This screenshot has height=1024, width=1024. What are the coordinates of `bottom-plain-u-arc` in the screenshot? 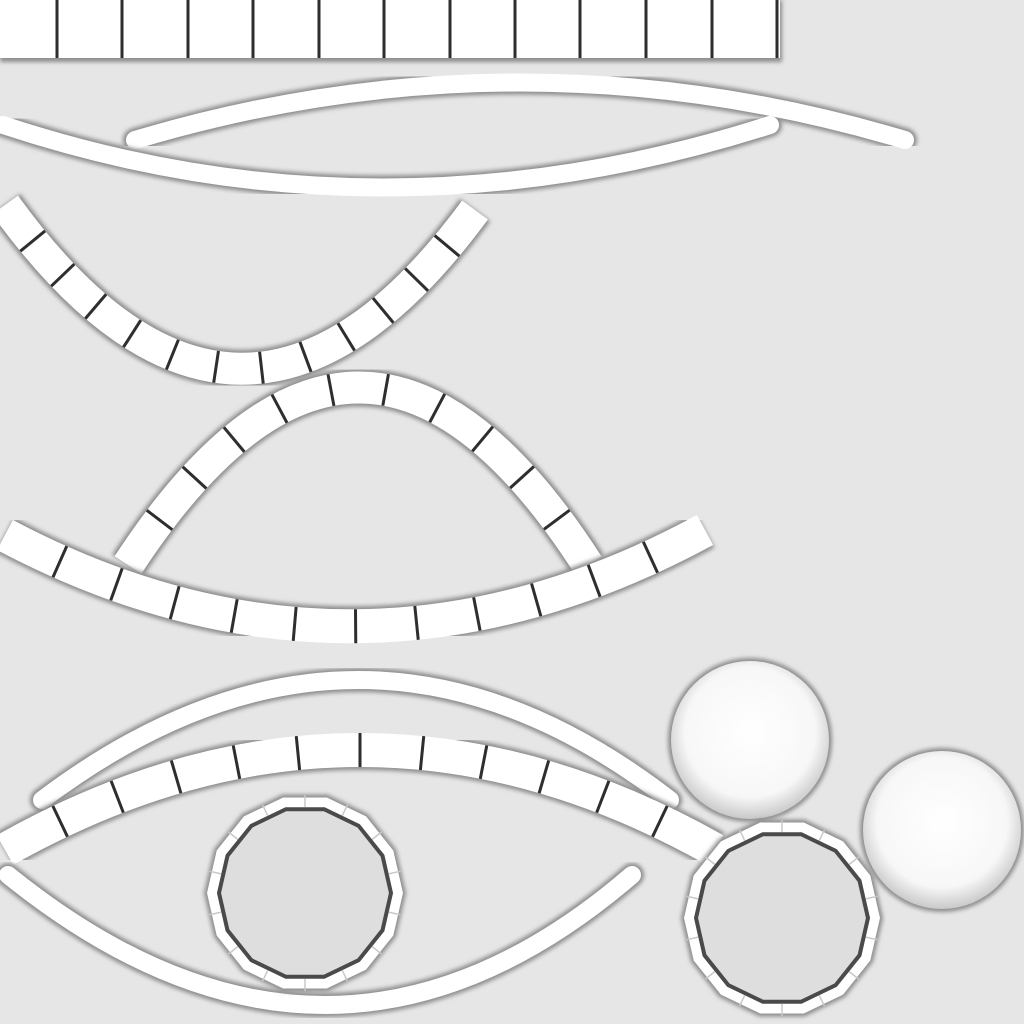 It's located at (322, 940).